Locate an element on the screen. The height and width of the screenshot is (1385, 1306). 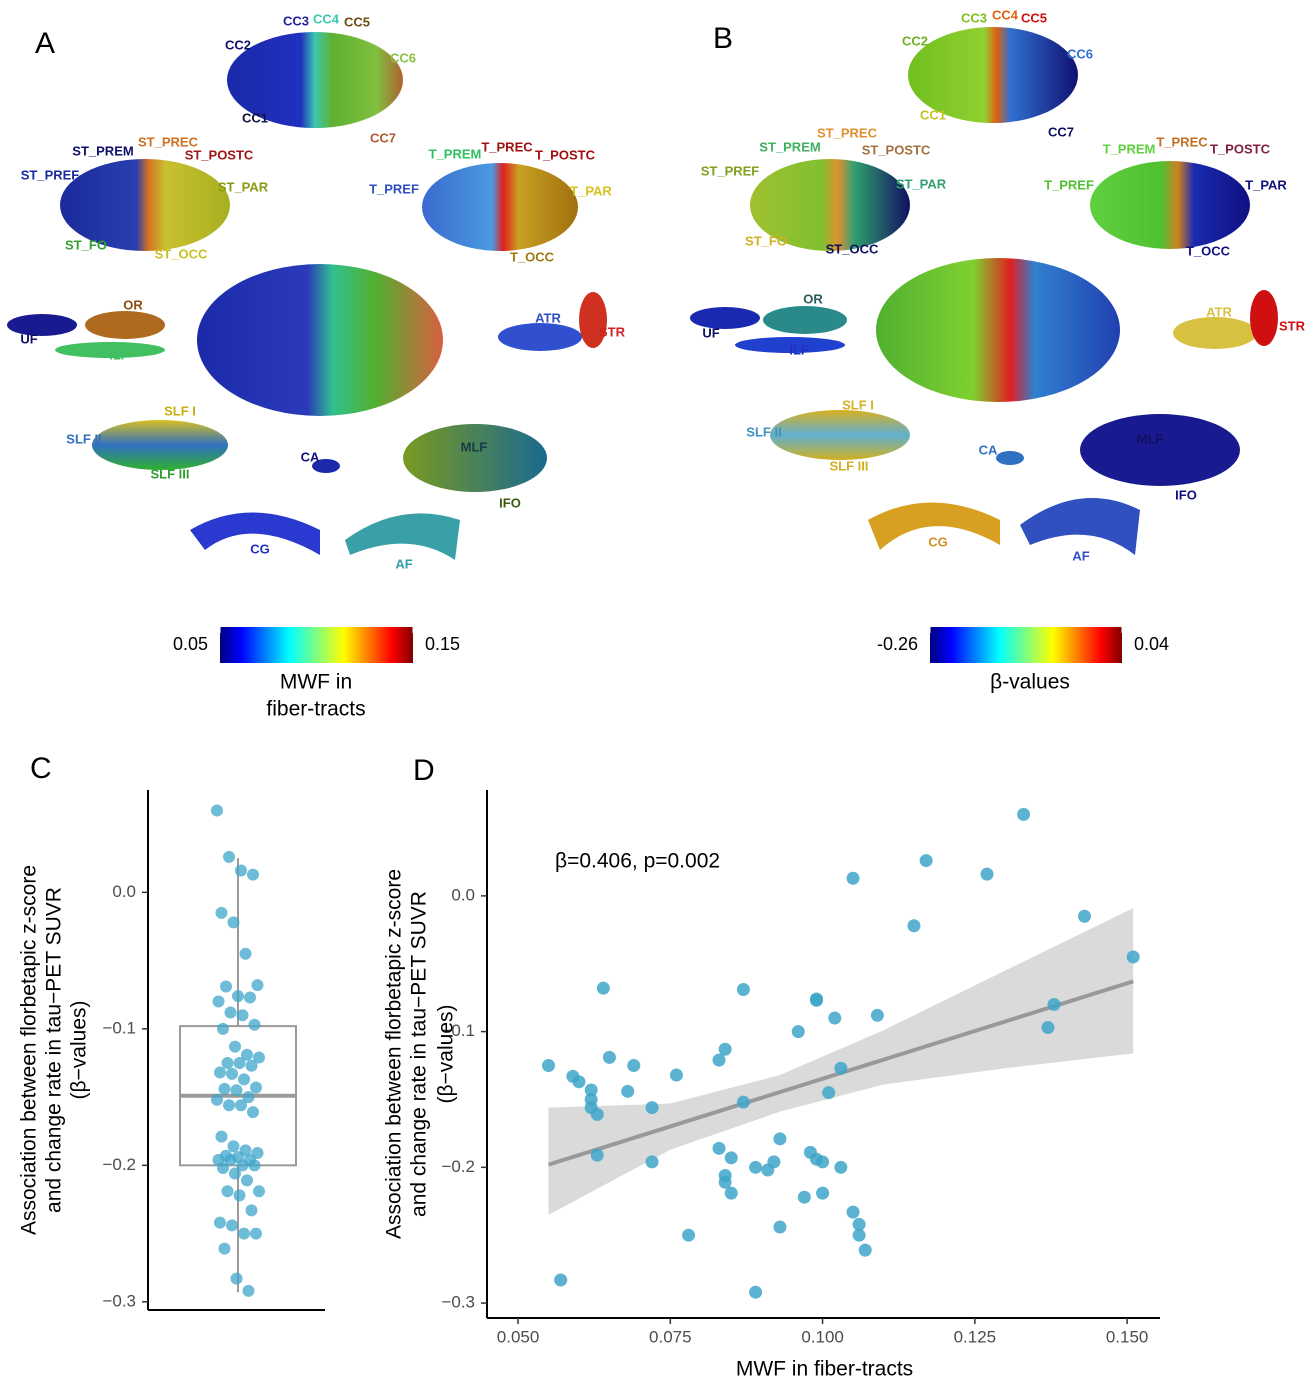
tract-label: CA is located at coordinates (988, 449).